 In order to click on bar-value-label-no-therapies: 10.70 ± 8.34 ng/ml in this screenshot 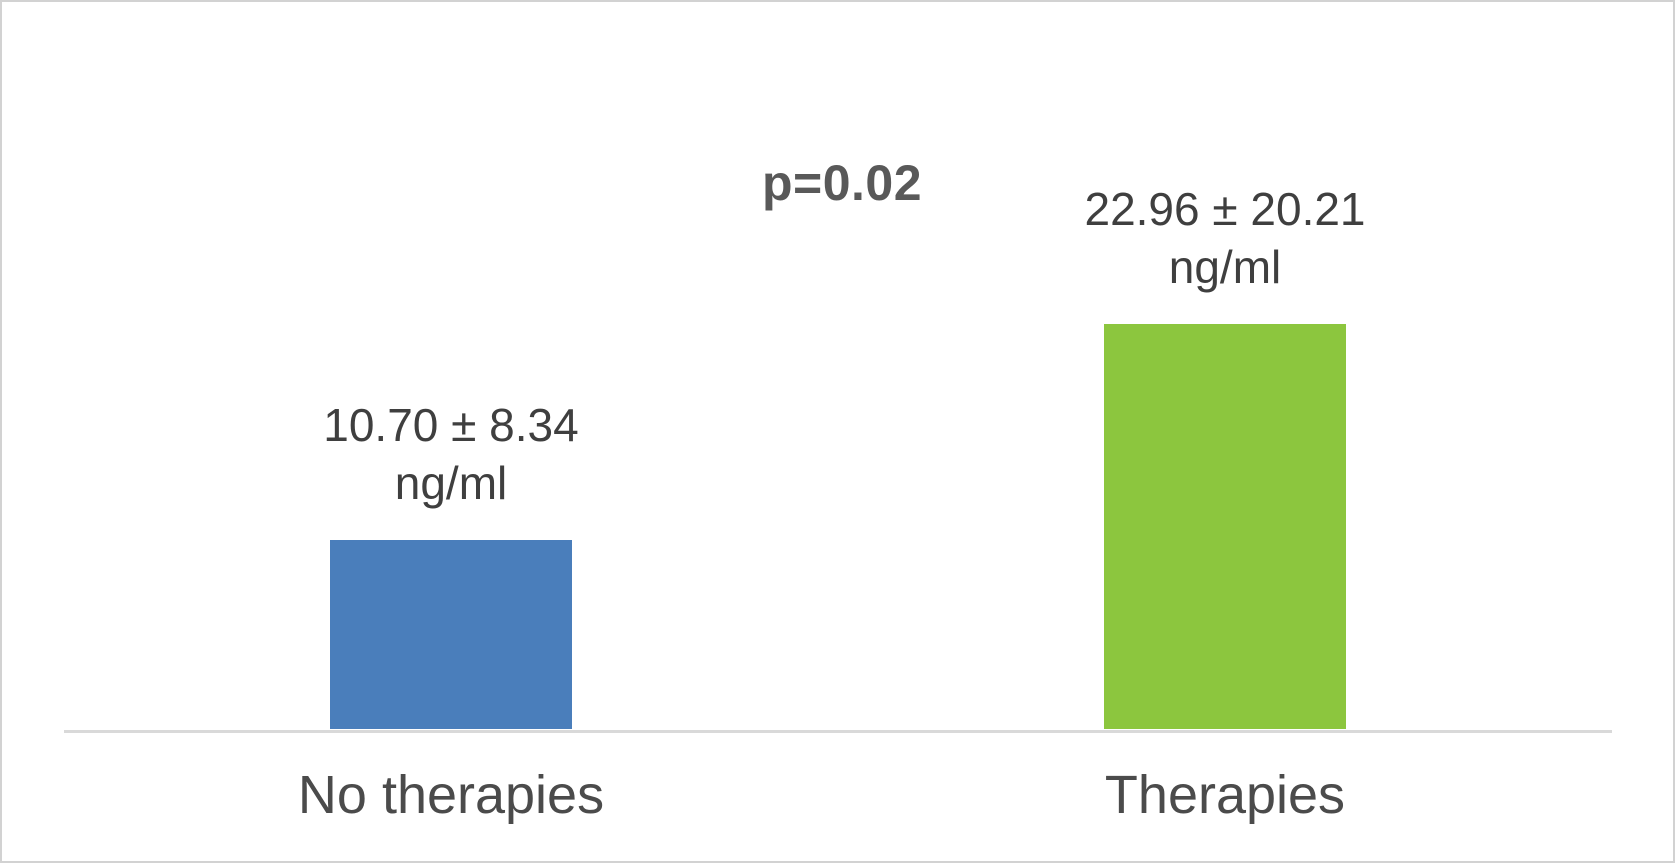, I will do `click(451, 454)`.